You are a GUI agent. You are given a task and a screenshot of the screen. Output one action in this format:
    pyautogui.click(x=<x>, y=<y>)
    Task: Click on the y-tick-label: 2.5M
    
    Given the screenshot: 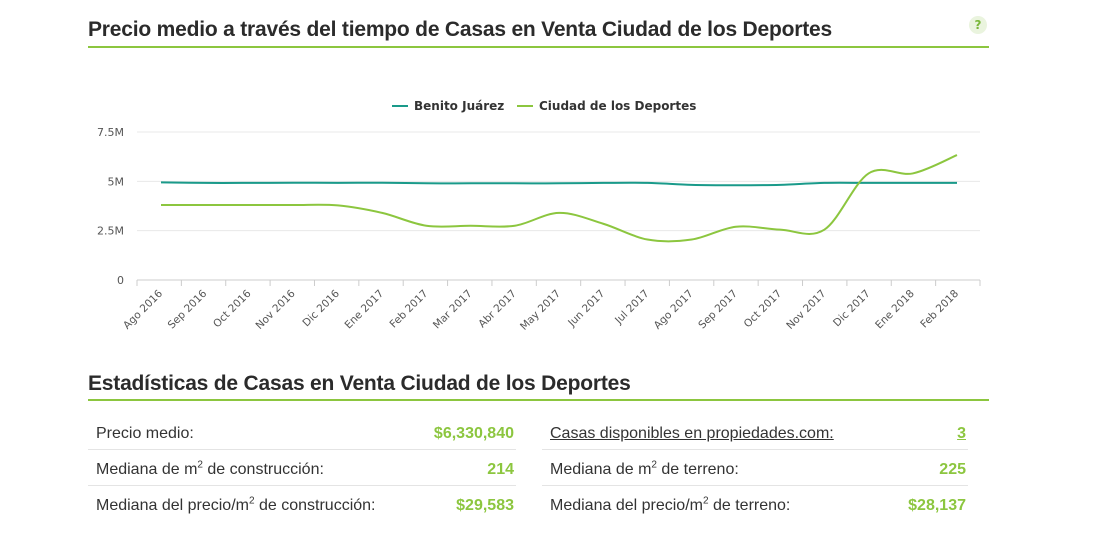 What is the action you would take?
    pyautogui.click(x=110, y=231)
    